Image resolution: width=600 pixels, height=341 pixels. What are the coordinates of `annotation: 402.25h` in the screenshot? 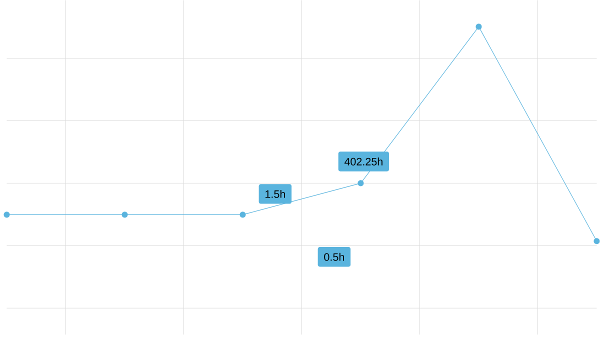 It's located at (363, 161).